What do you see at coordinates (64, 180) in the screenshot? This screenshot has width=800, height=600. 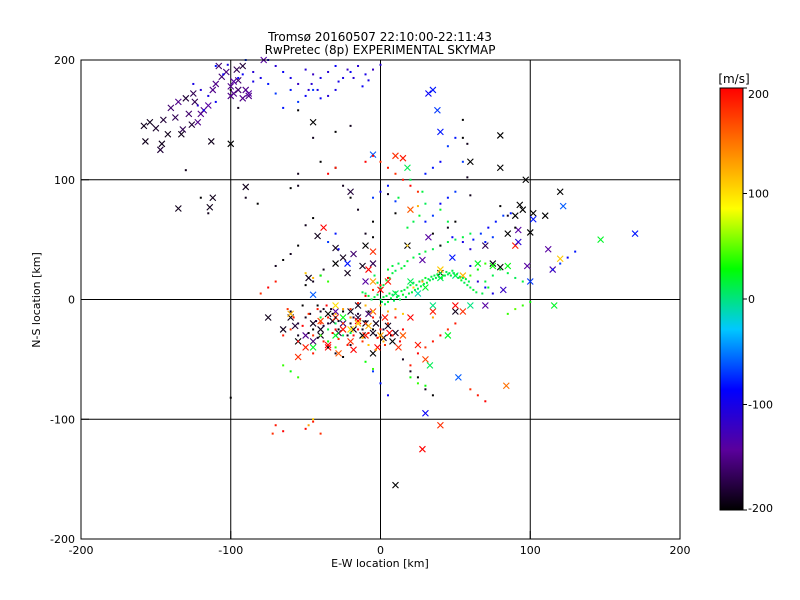 I see `y-tick-label: 100` at bounding box center [64, 180].